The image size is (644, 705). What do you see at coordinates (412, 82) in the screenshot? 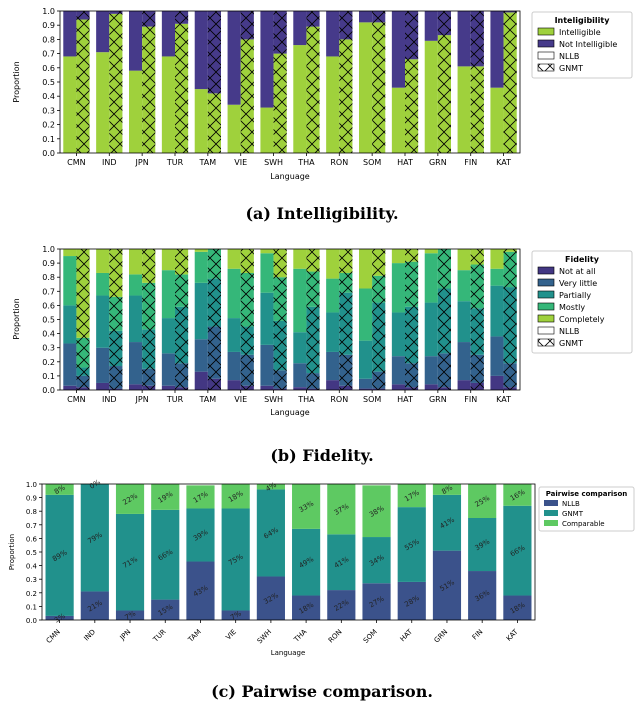
I see `gnmt-hatch-hat` at bounding box center [412, 82].